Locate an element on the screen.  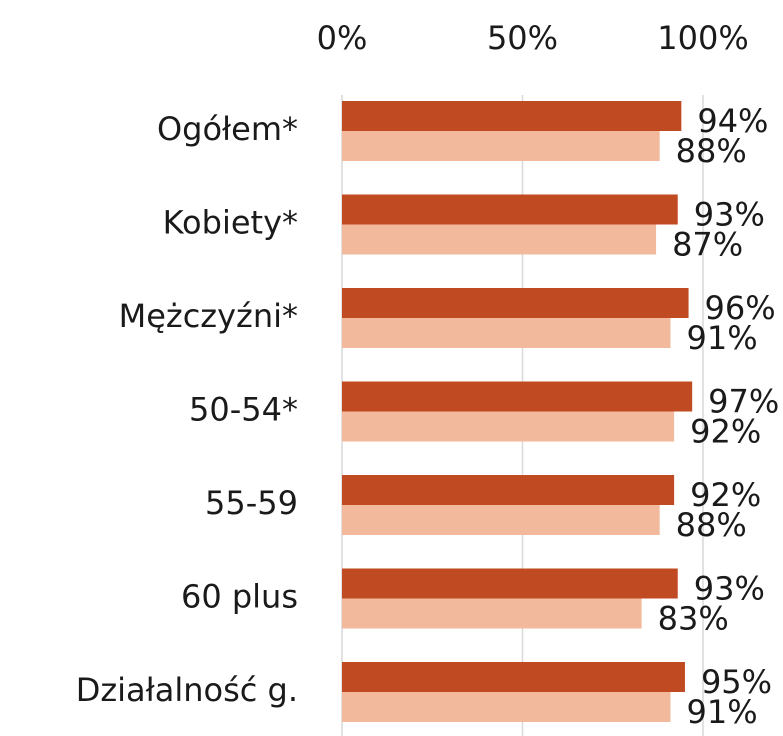
category-label: 60 plus is located at coordinates (239, 597).